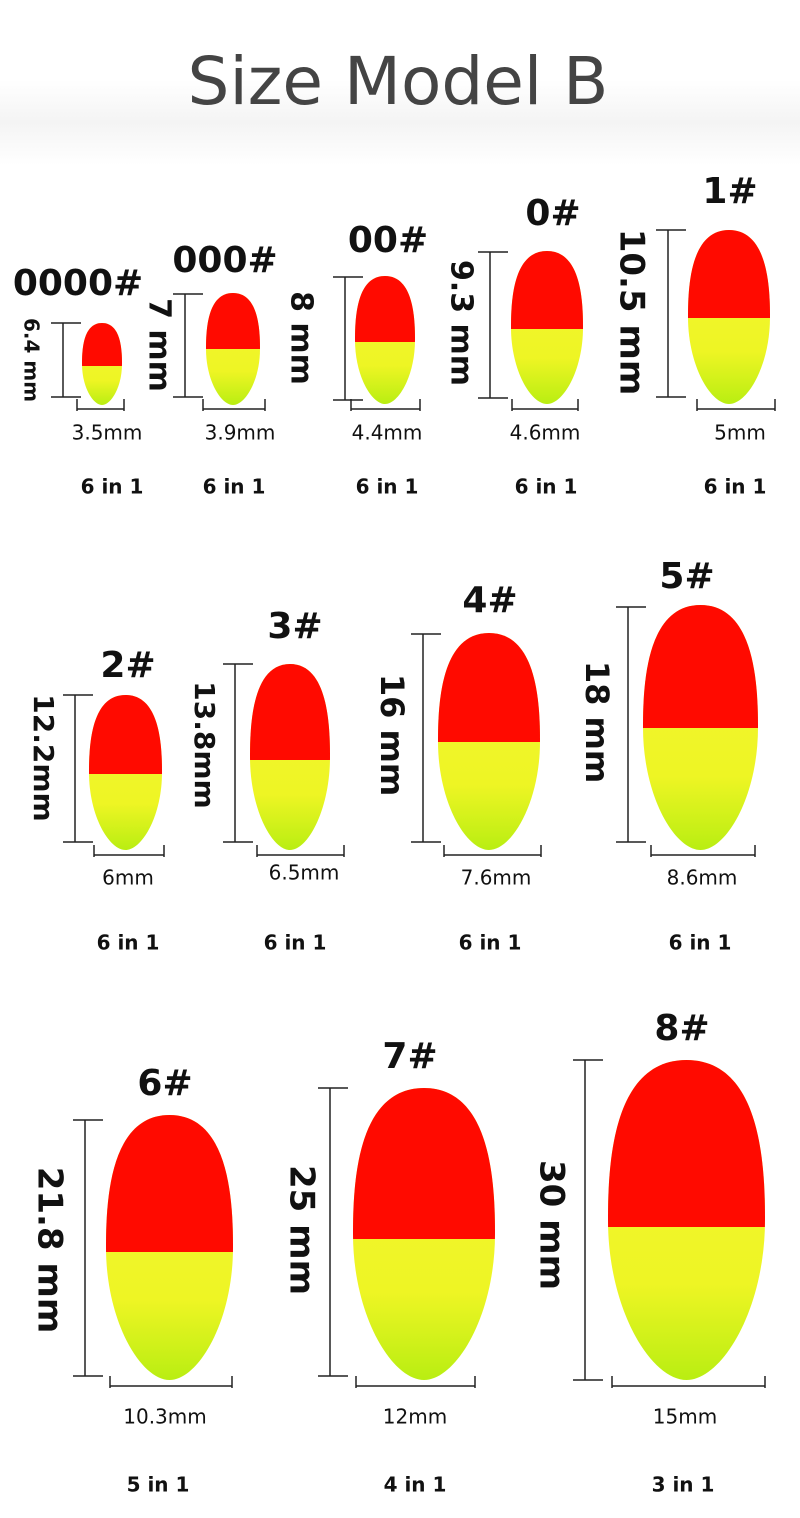 This screenshot has height=1518, width=800. Describe the element at coordinates (388, 1266) in the screenshot. I see `float-item: 7# 25 mm 12mm 4 in 1` at that location.